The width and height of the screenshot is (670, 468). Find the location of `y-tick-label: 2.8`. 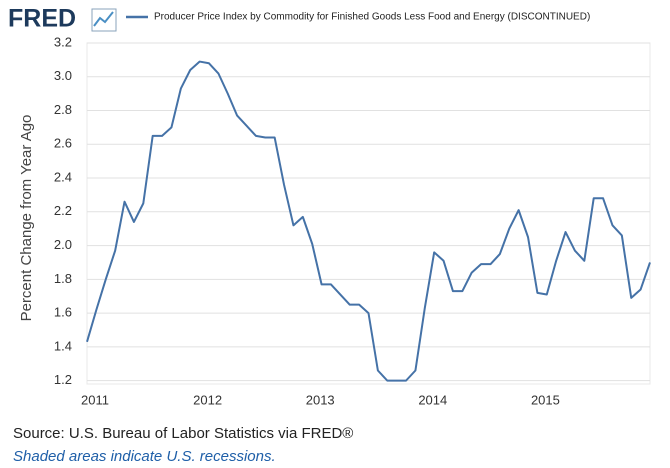

y-tick-label: 2.8 is located at coordinates (63, 109).